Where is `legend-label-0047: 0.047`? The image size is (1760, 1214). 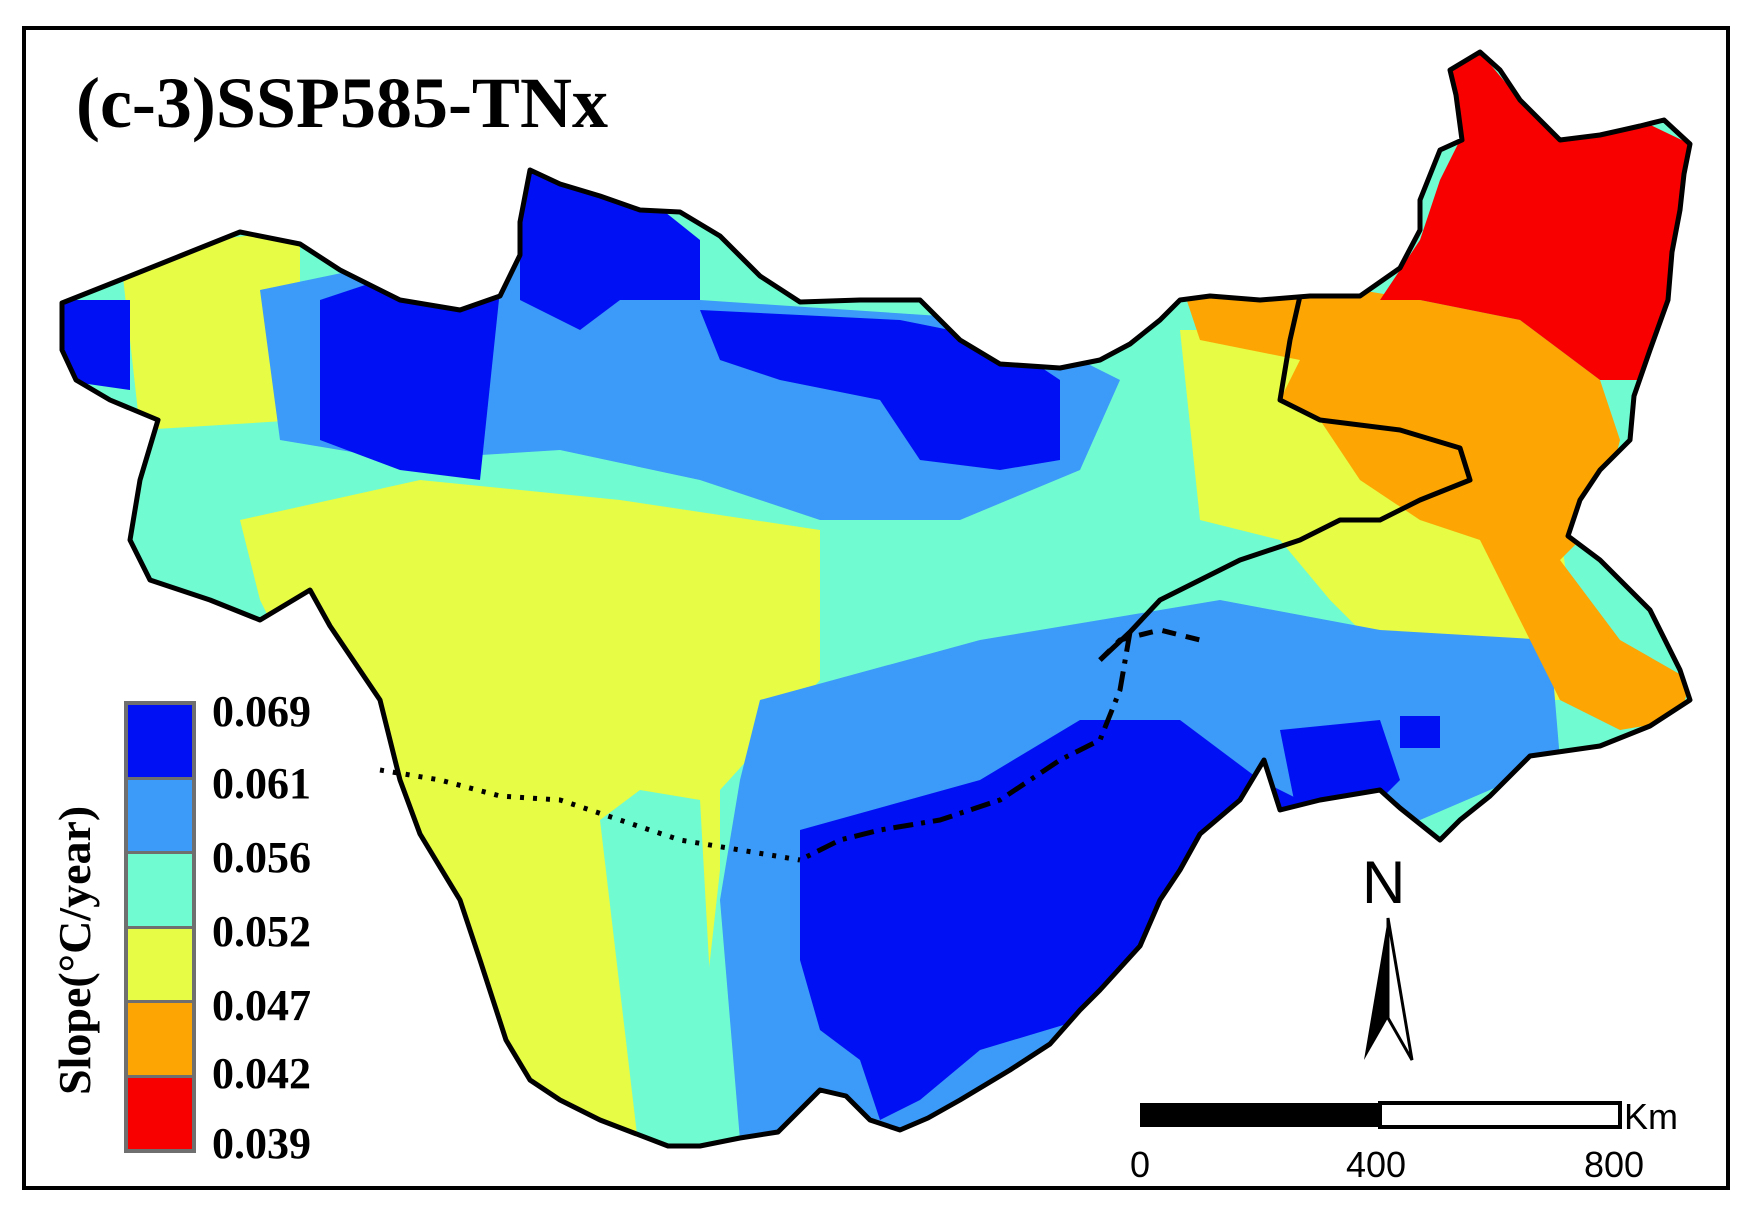
legend-label-0047: 0.047 is located at coordinates (261, 1005).